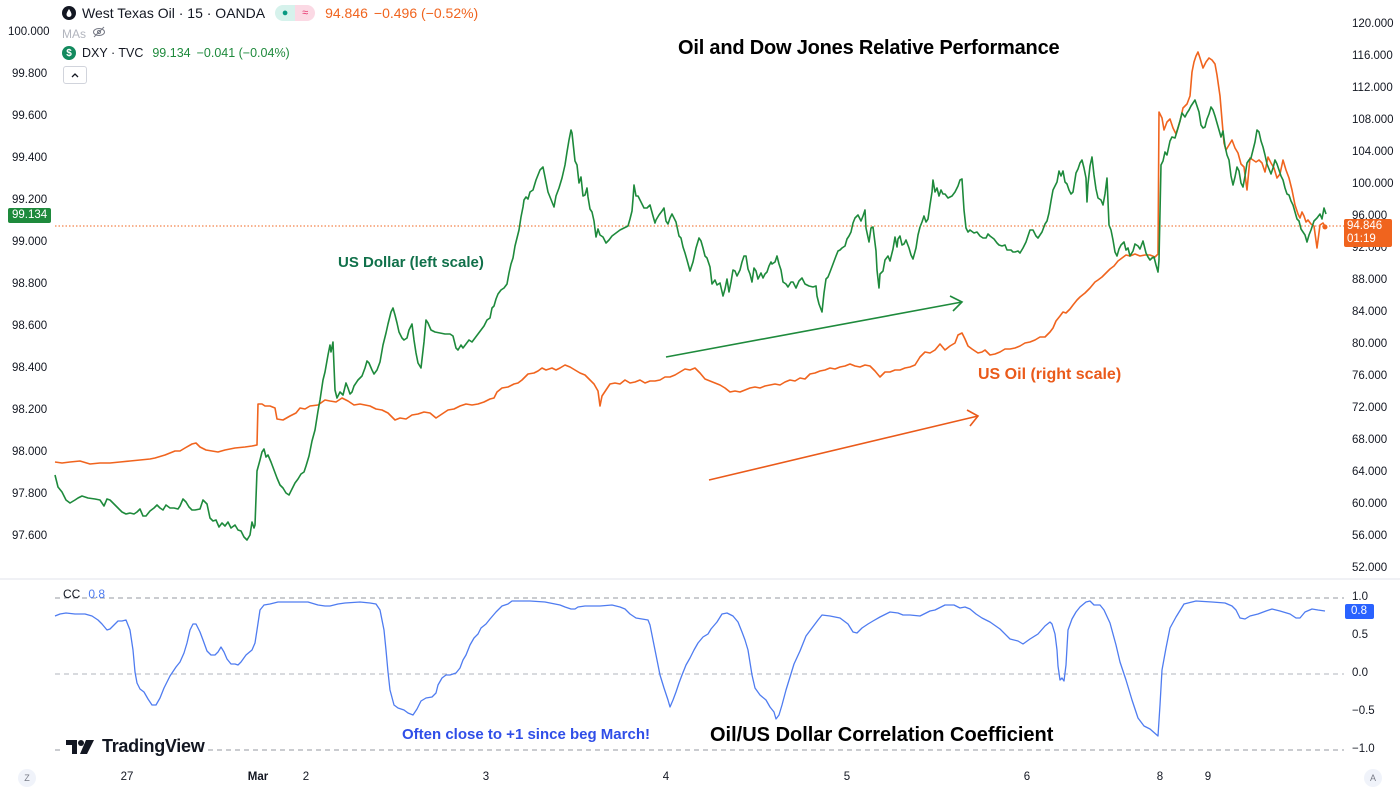 The width and height of the screenshot is (1400, 789). What do you see at coordinates (305, 13) in the screenshot?
I see `delayed-data-icon: ≈` at bounding box center [305, 13].